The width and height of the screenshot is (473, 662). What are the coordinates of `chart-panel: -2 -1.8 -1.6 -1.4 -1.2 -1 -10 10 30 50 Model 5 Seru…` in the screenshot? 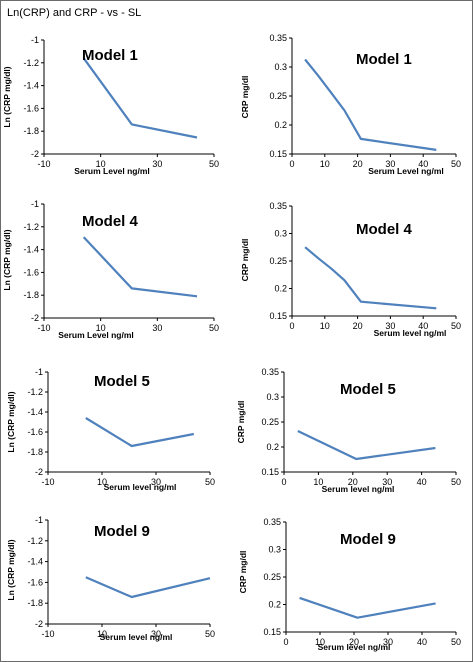 It's located at (110, 429).